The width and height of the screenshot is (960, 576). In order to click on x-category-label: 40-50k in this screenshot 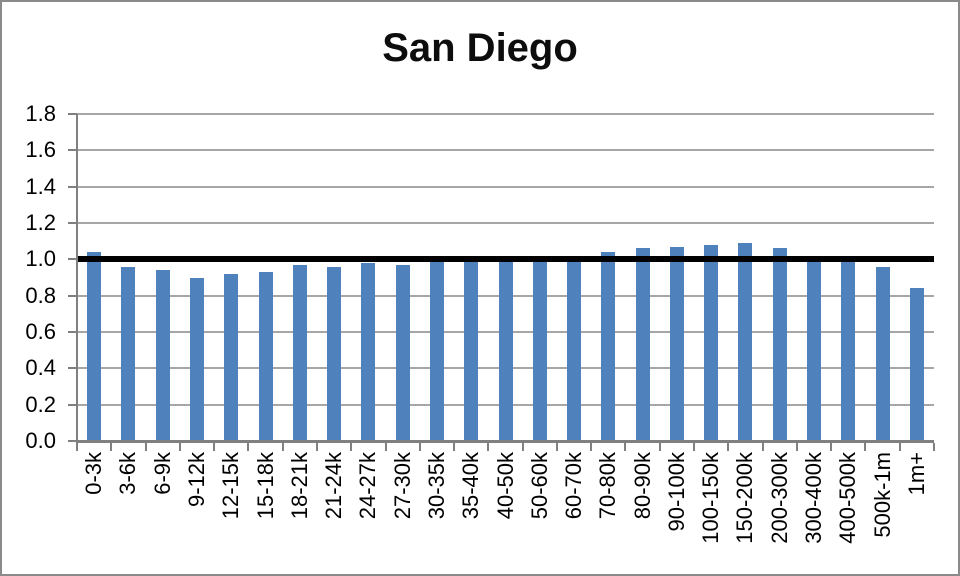, I will do `click(505, 486)`.